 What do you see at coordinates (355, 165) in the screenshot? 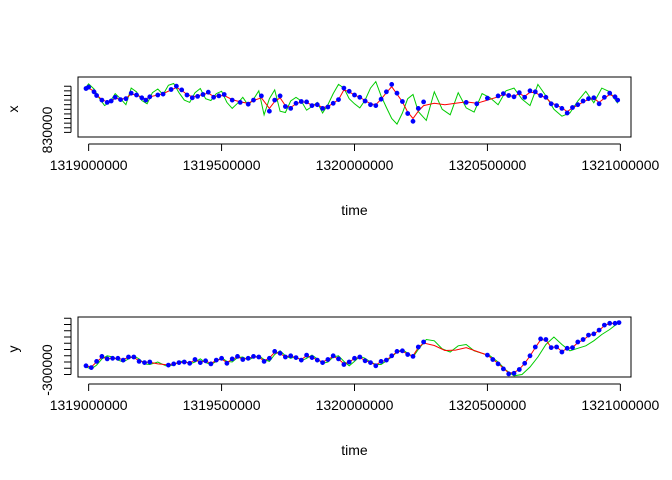
I see `x-tick-label: 1320000000` at bounding box center [355, 165].